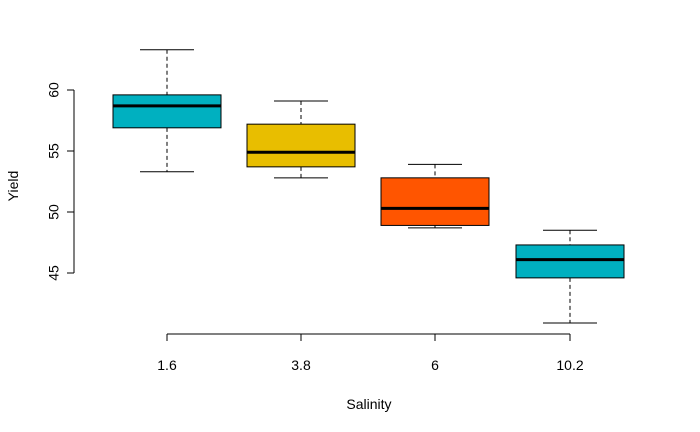  What do you see at coordinates (54, 90) in the screenshot?
I see `y-tick-label: 60` at bounding box center [54, 90].